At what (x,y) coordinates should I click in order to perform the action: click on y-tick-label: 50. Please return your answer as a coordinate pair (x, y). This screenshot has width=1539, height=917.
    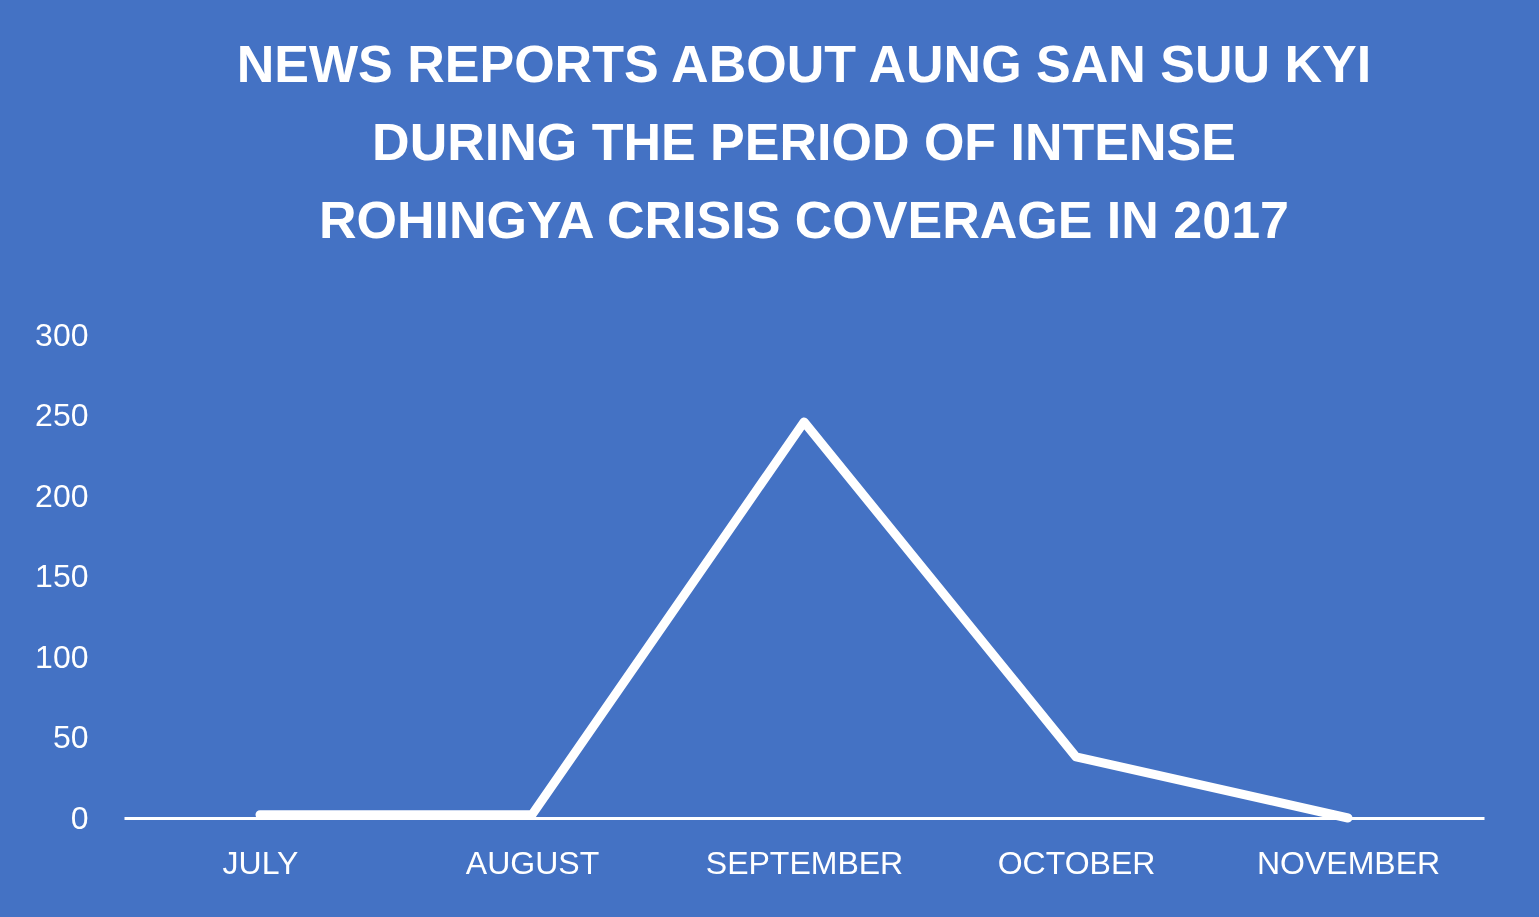
    Looking at the image, I should click on (70, 737).